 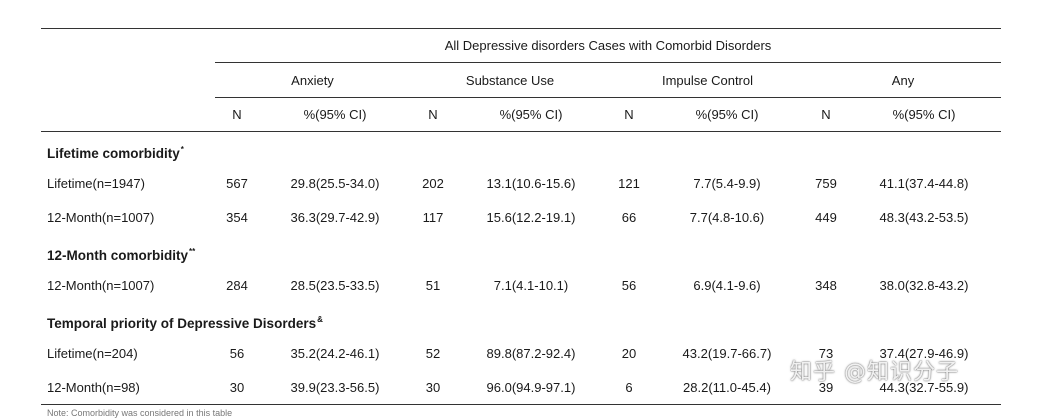 What do you see at coordinates (521, 28) in the screenshot?
I see `table-top-rule` at bounding box center [521, 28].